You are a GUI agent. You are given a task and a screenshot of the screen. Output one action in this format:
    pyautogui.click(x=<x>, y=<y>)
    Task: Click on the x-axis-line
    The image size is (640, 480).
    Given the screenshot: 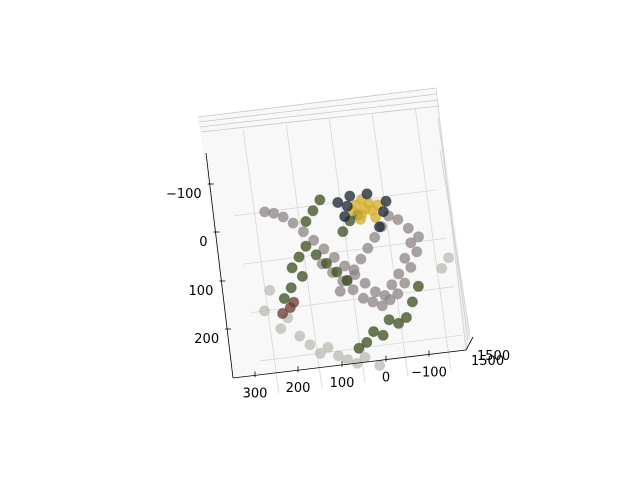 What is the action you would take?
    pyautogui.click(x=349, y=364)
    